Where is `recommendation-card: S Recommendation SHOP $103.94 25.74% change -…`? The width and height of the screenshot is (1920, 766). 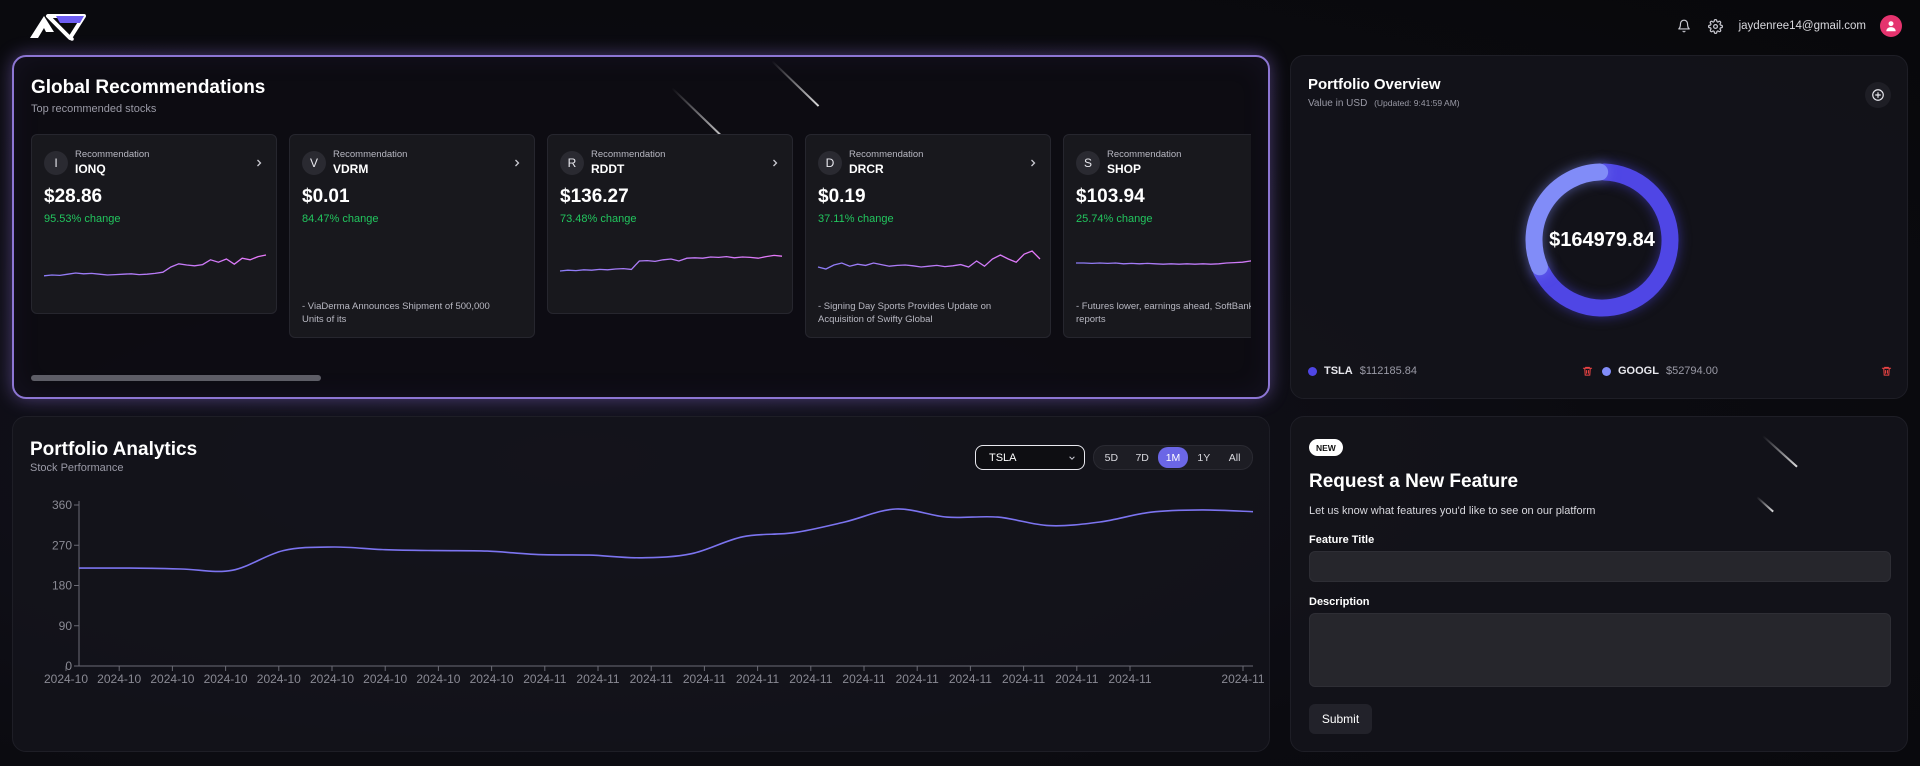
recommendation-card: S Recommendation SHOP $103.94 25.74% change -… is located at coordinates (1157, 236).